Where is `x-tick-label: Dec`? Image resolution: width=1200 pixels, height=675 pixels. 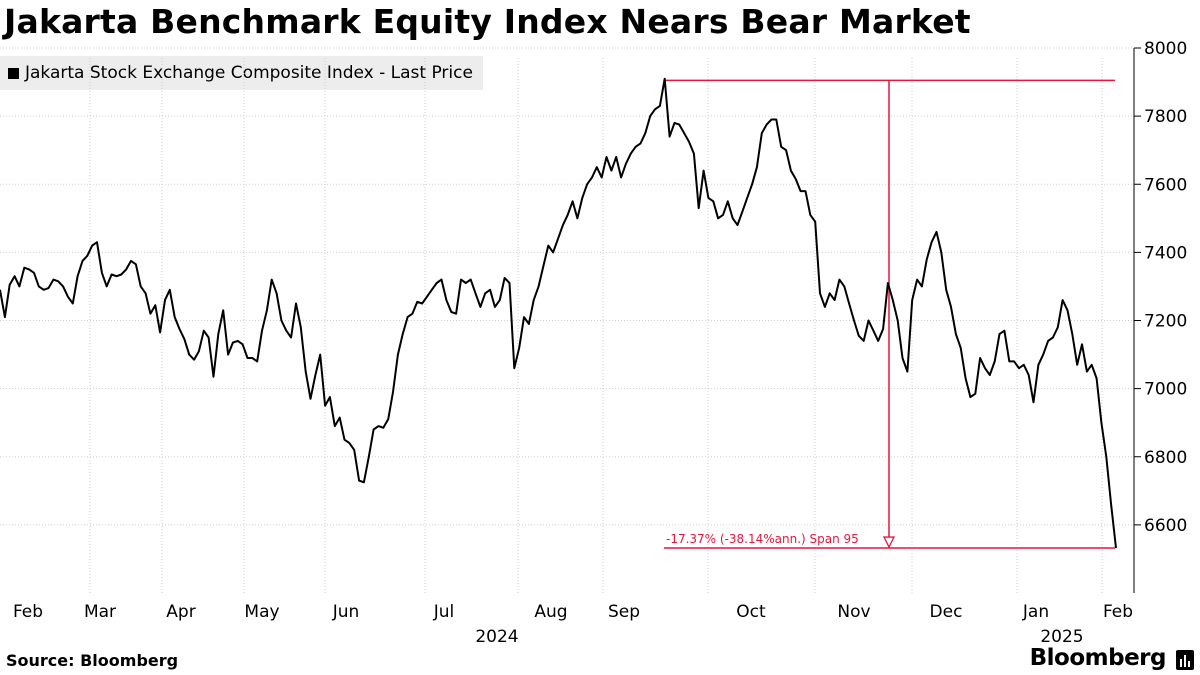 x-tick-label: Dec is located at coordinates (946, 612).